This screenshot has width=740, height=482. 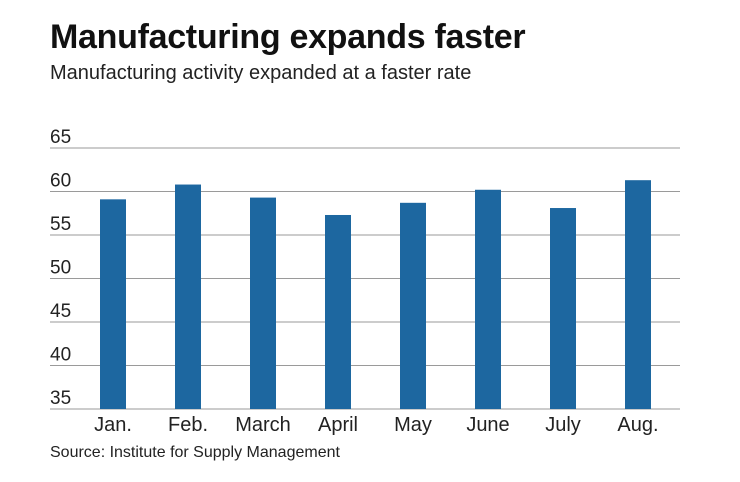 I want to click on y-tick-label: 55, so click(x=60, y=224).